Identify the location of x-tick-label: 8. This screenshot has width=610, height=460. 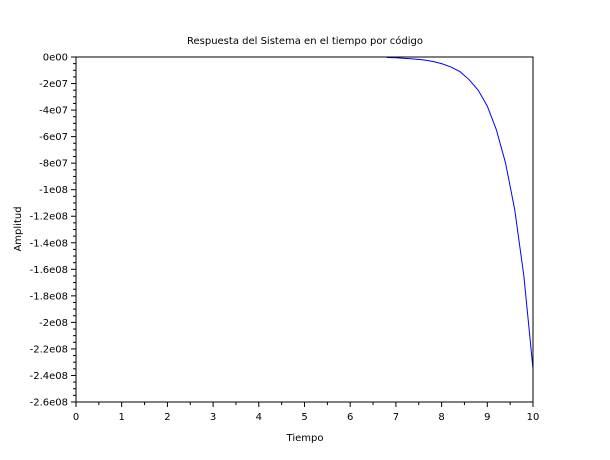
(441, 417).